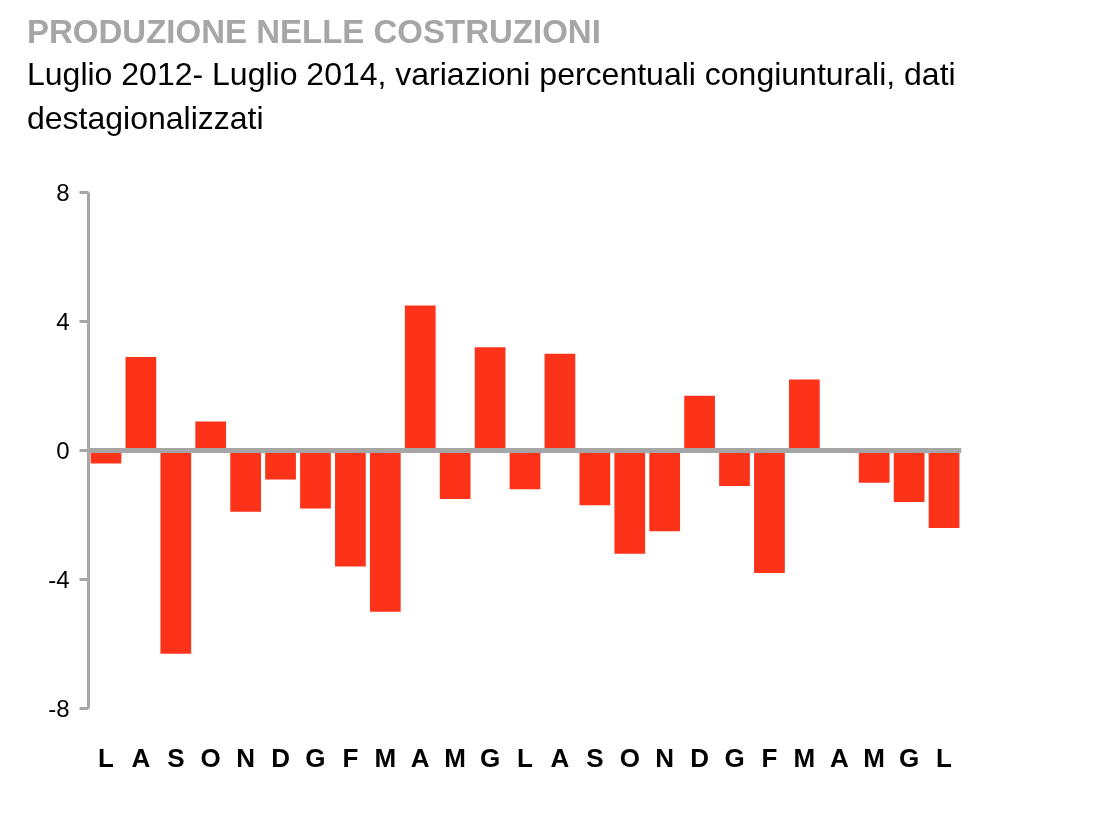 This screenshot has height=837, width=1120. What do you see at coordinates (63, 450) in the screenshot?
I see `y-tick-label: 0` at bounding box center [63, 450].